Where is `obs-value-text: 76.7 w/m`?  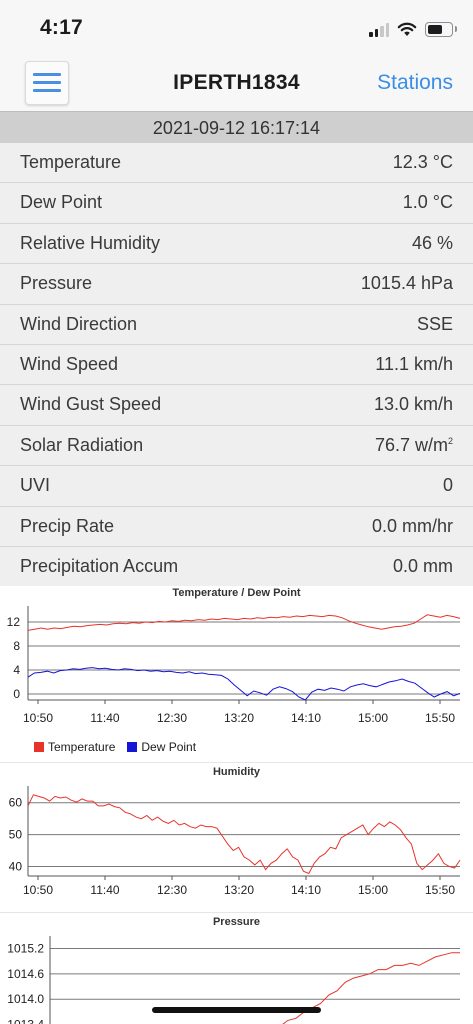
obs-value-text: 76.7 w/m is located at coordinates (411, 444).